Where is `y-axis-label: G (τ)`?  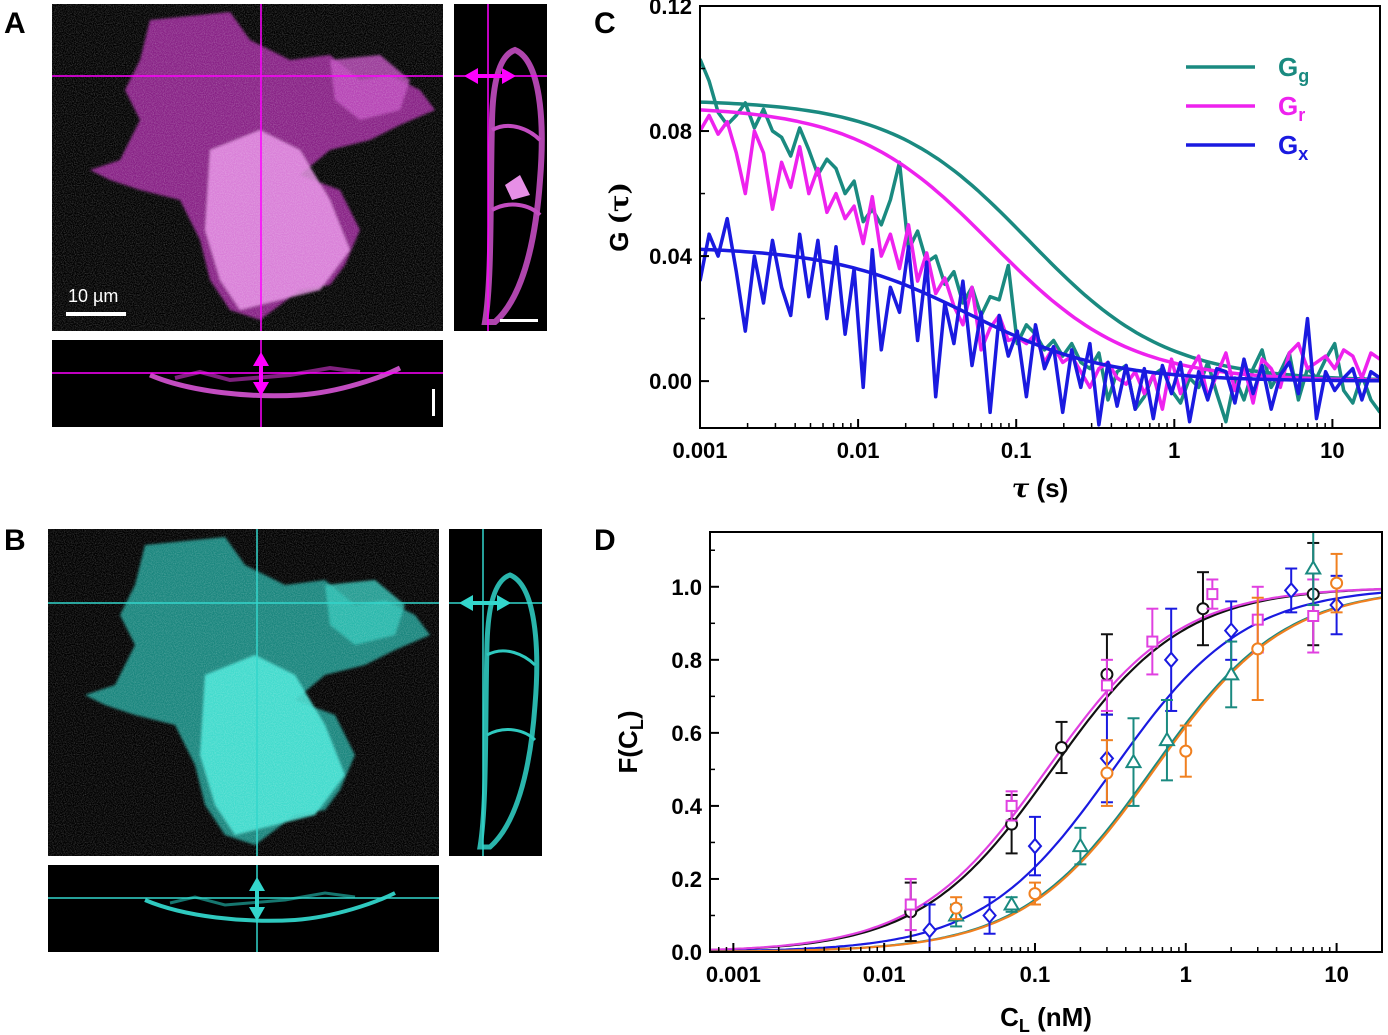
y-axis-label: G (τ) is located at coordinates (619, 217).